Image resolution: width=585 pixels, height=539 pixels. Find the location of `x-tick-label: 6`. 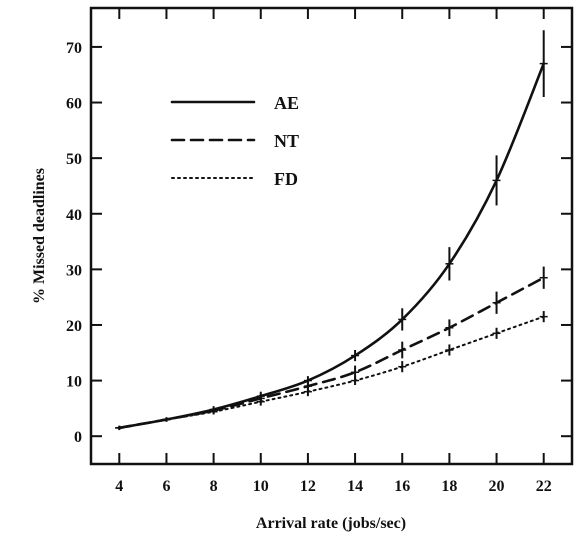

x-tick-label: 6 is located at coordinates (166, 486).